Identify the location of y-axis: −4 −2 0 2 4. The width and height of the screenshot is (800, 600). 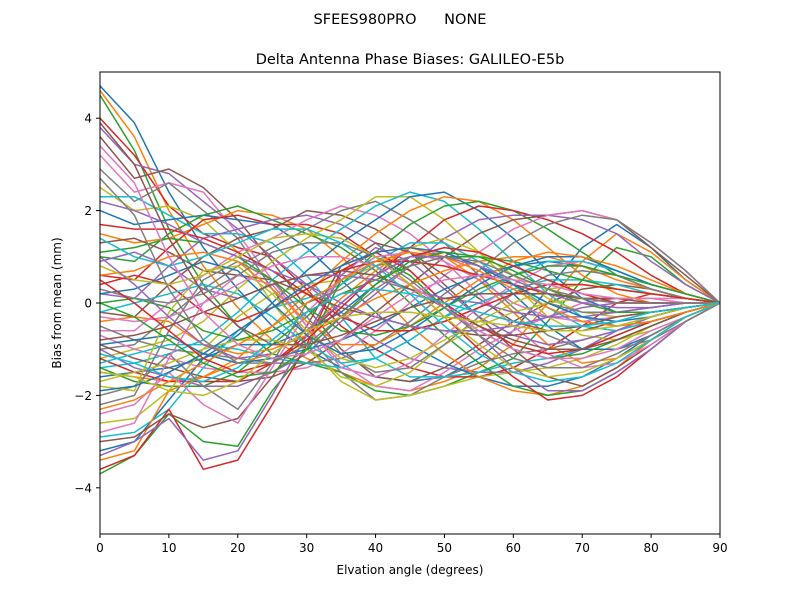
(87, 303).